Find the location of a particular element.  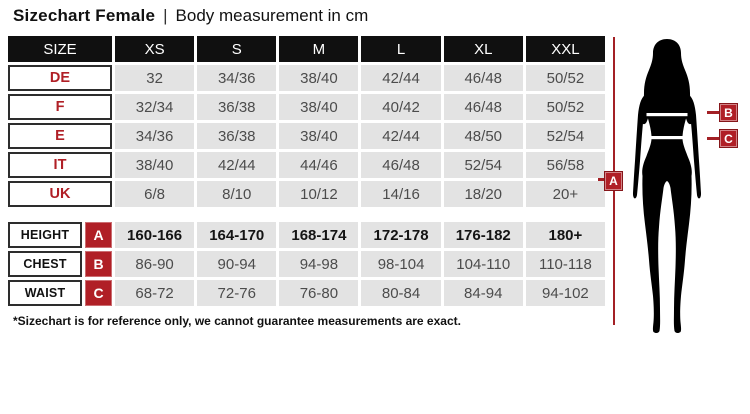

column-header-s: S is located at coordinates (237, 49).